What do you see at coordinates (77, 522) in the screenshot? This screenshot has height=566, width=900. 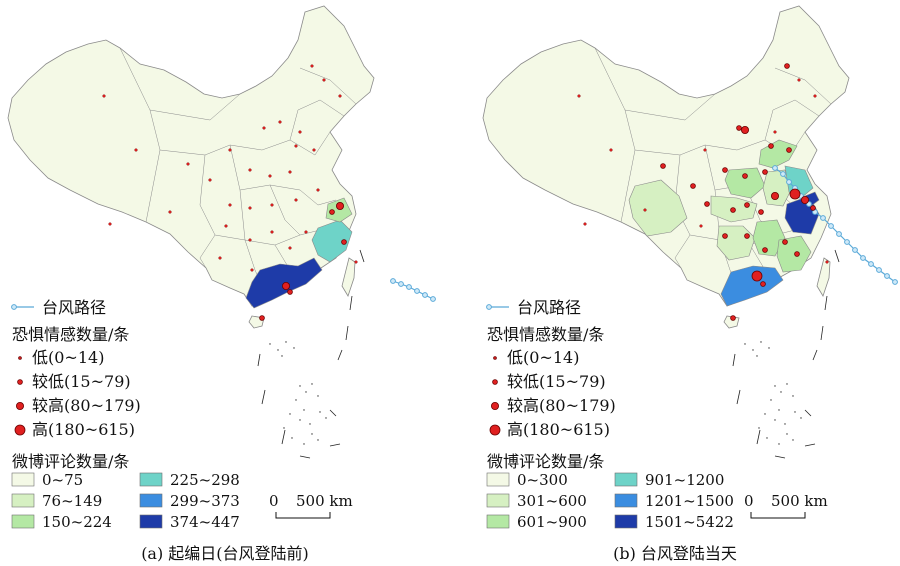 I see `legend-weibo-label: 150~224` at bounding box center [77, 522].